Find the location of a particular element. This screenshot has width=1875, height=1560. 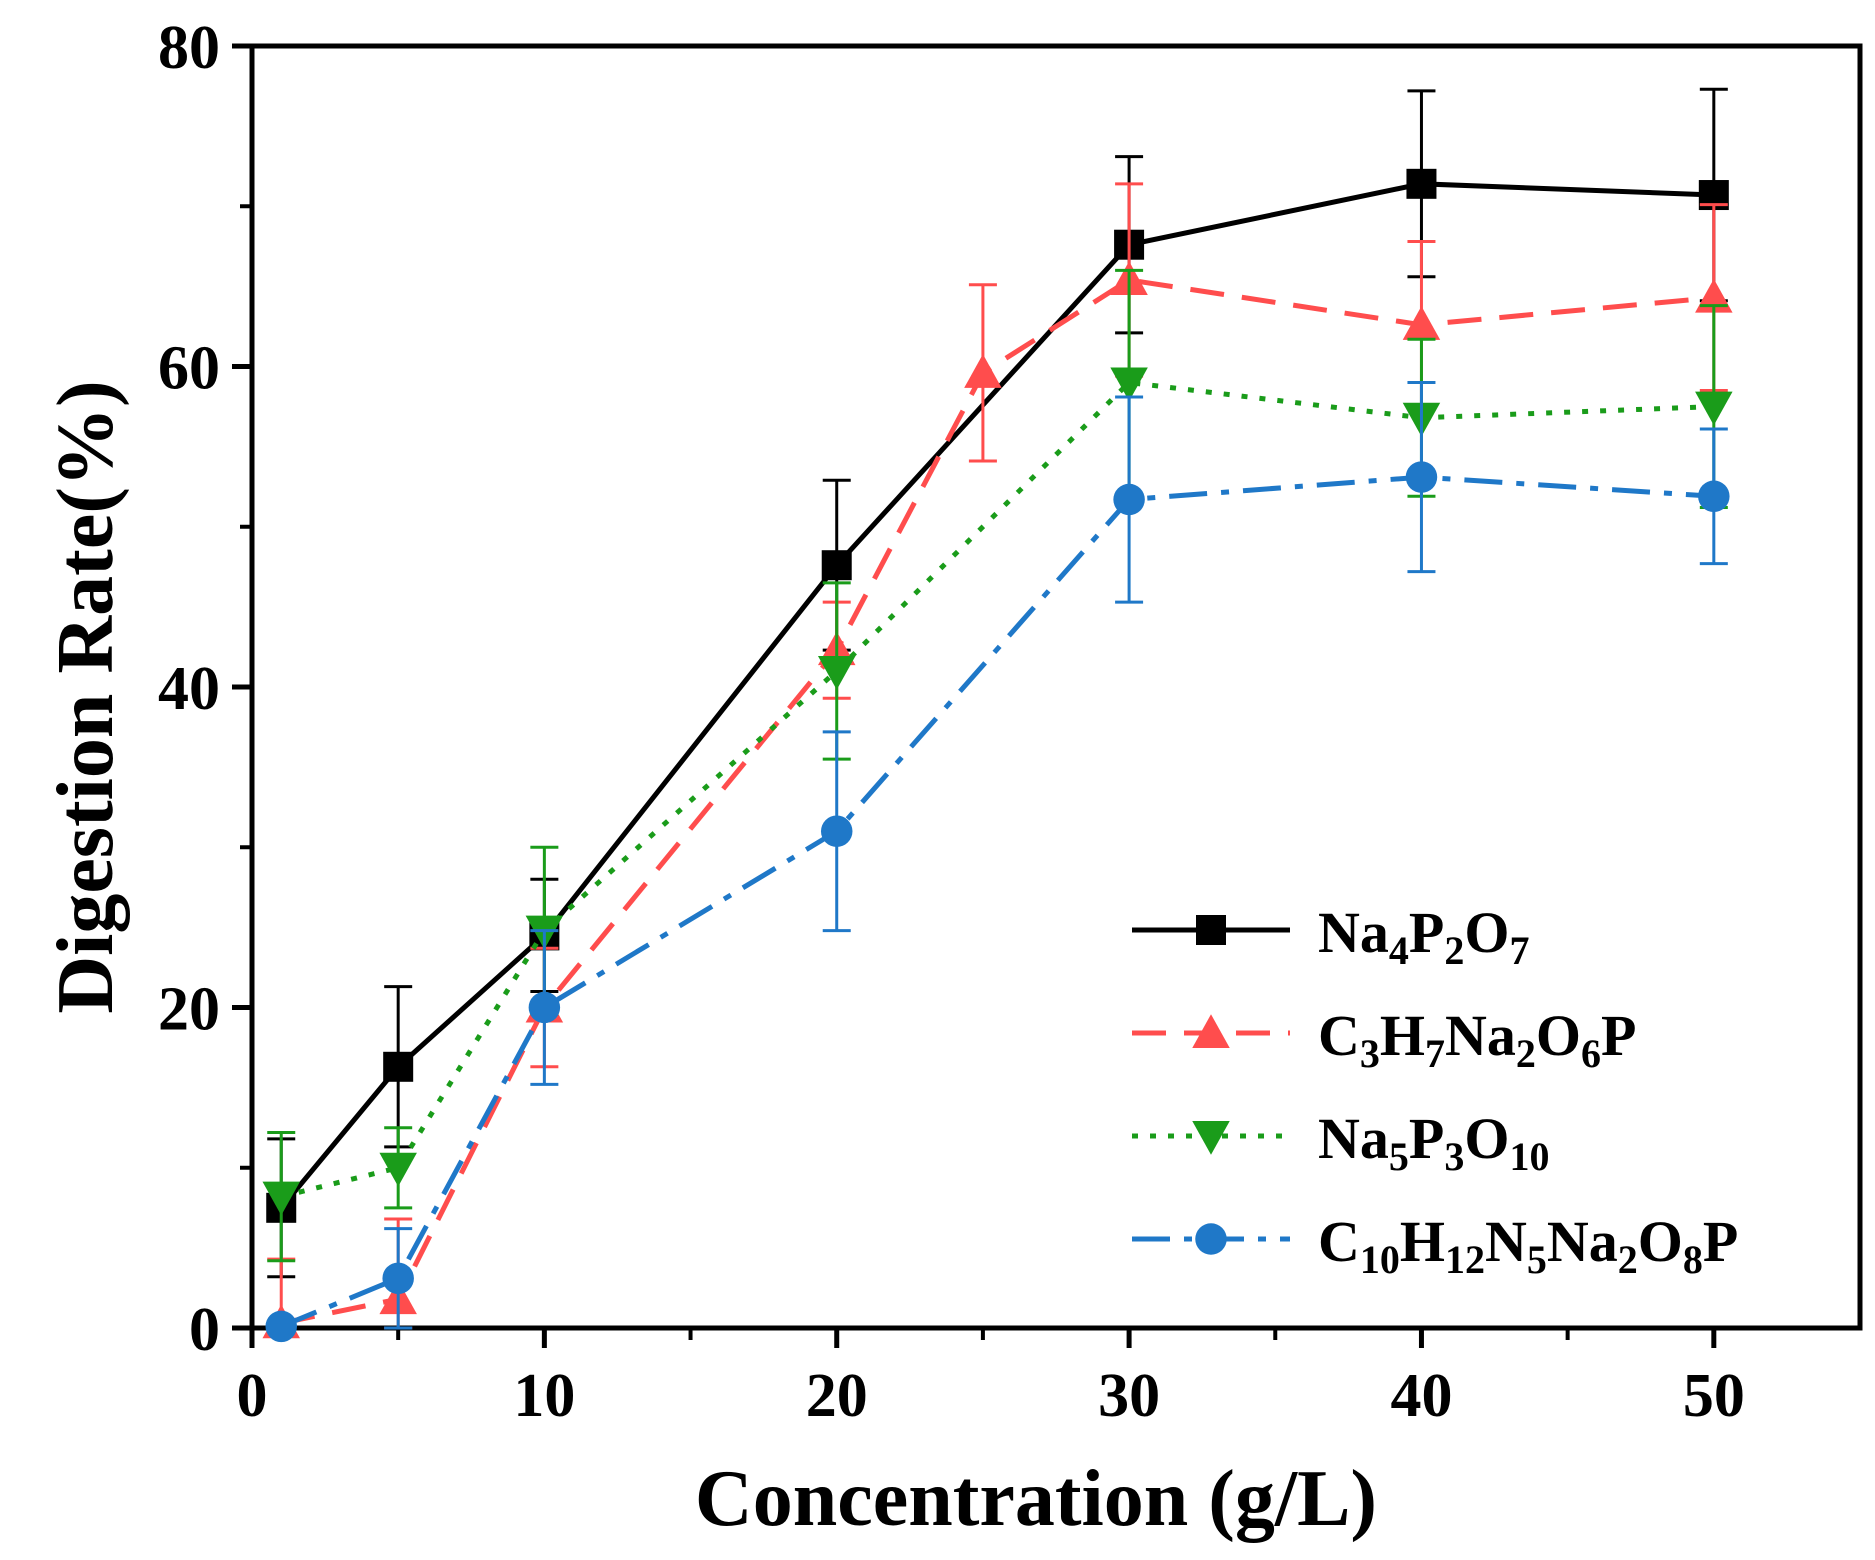

x-tick-label: 30 is located at coordinates (1129, 1396).